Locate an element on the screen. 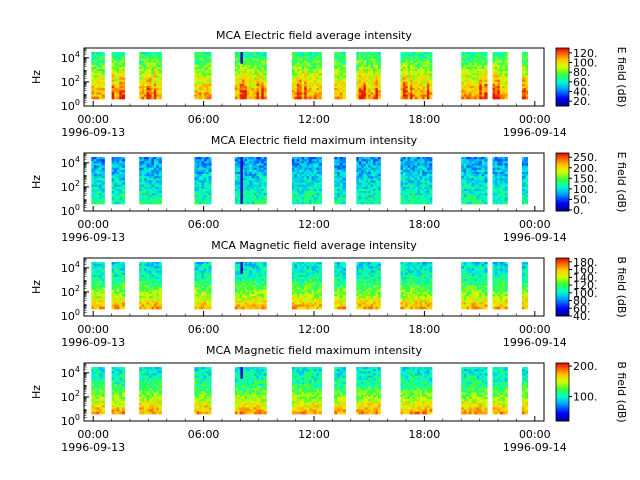 Image resolution: width=640 pixels, height=480 pixels. x-tick-date: 1996-09-14 is located at coordinates (535, 132).